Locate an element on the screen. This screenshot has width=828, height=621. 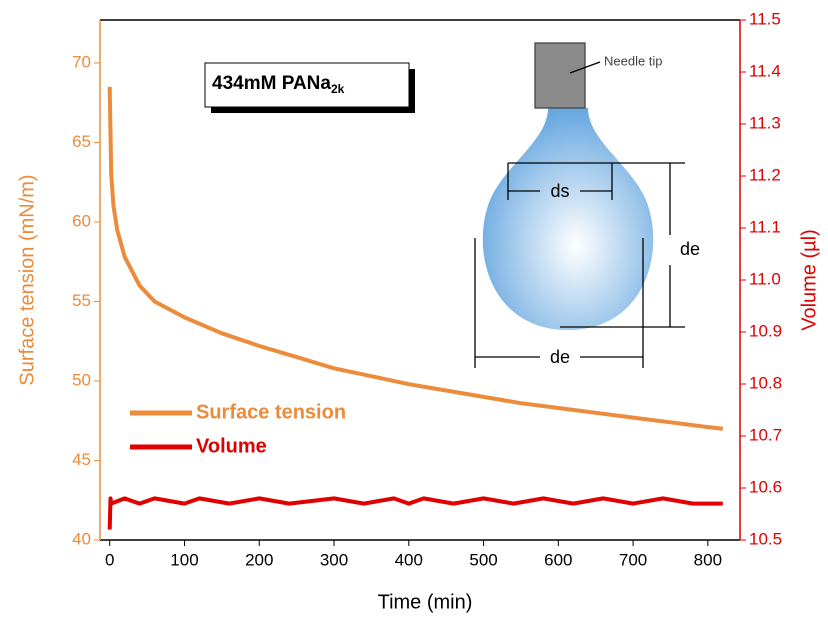
x-tick-label: 200 is located at coordinates (259, 559).